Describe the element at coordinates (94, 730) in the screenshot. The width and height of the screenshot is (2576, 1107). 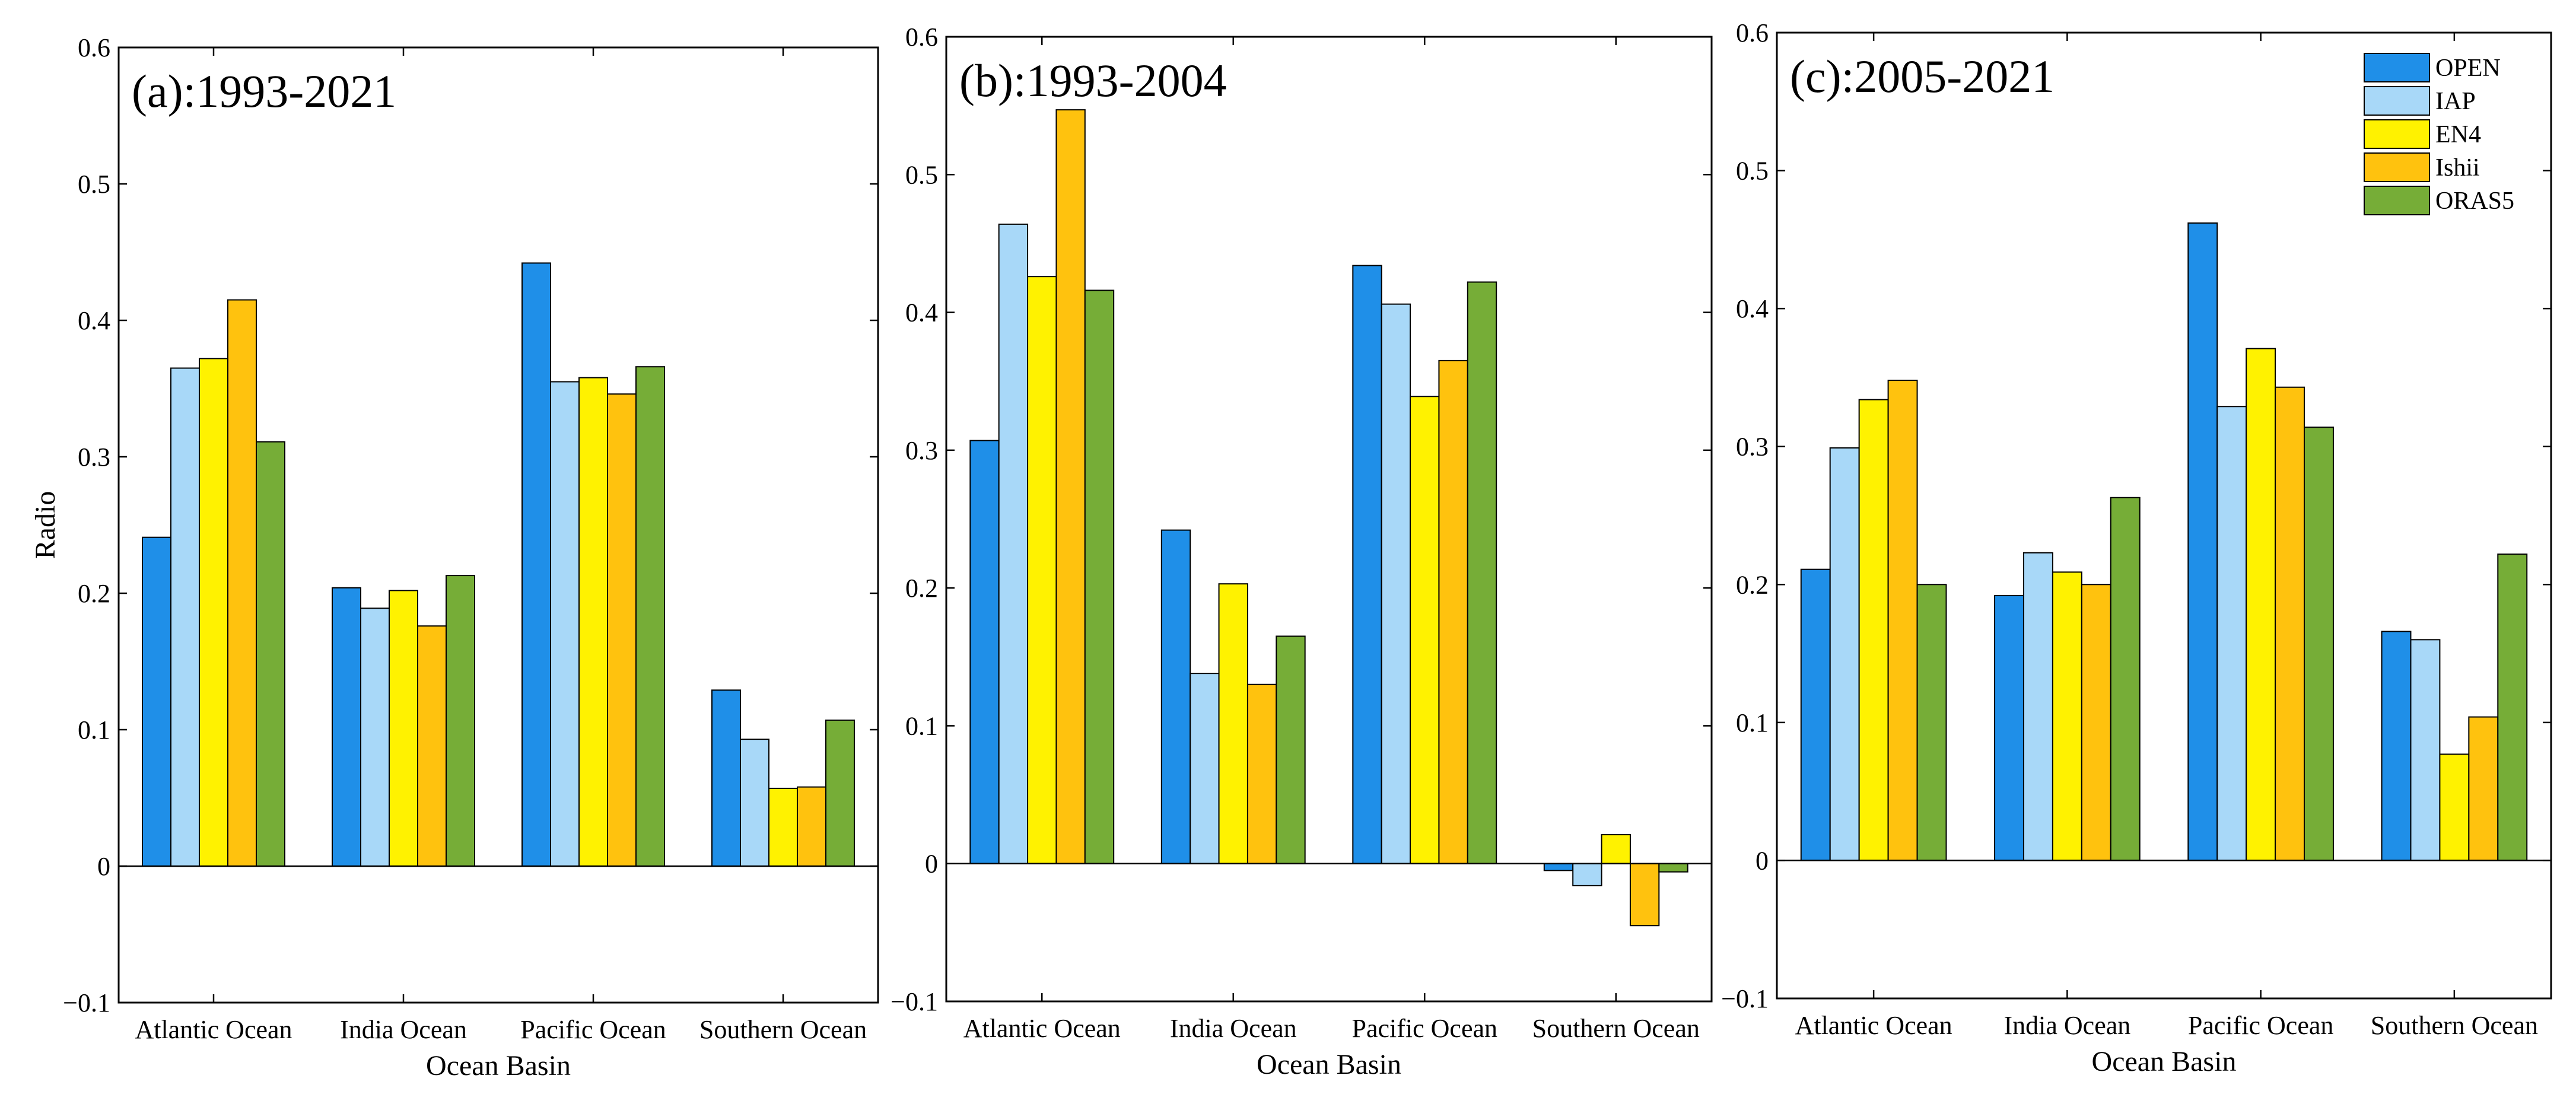
I see `y-tick-label: 0.1` at that location.